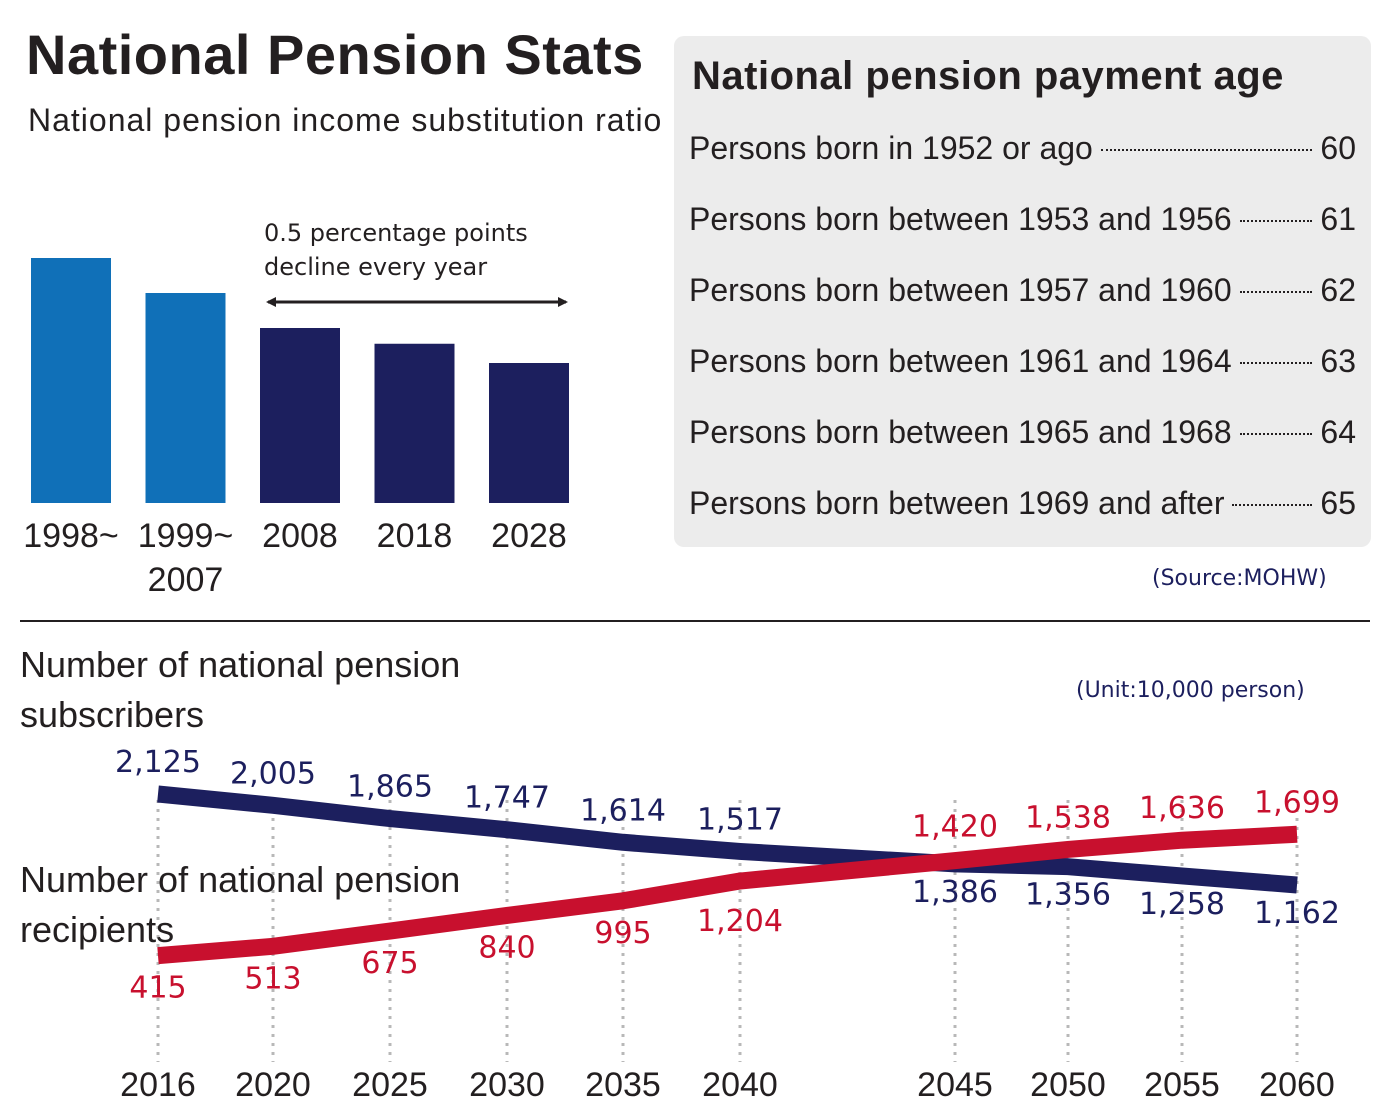  Describe the element at coordinates (415, 536) in the screenshot. I see `bar-tick-label: 2018` at that location.